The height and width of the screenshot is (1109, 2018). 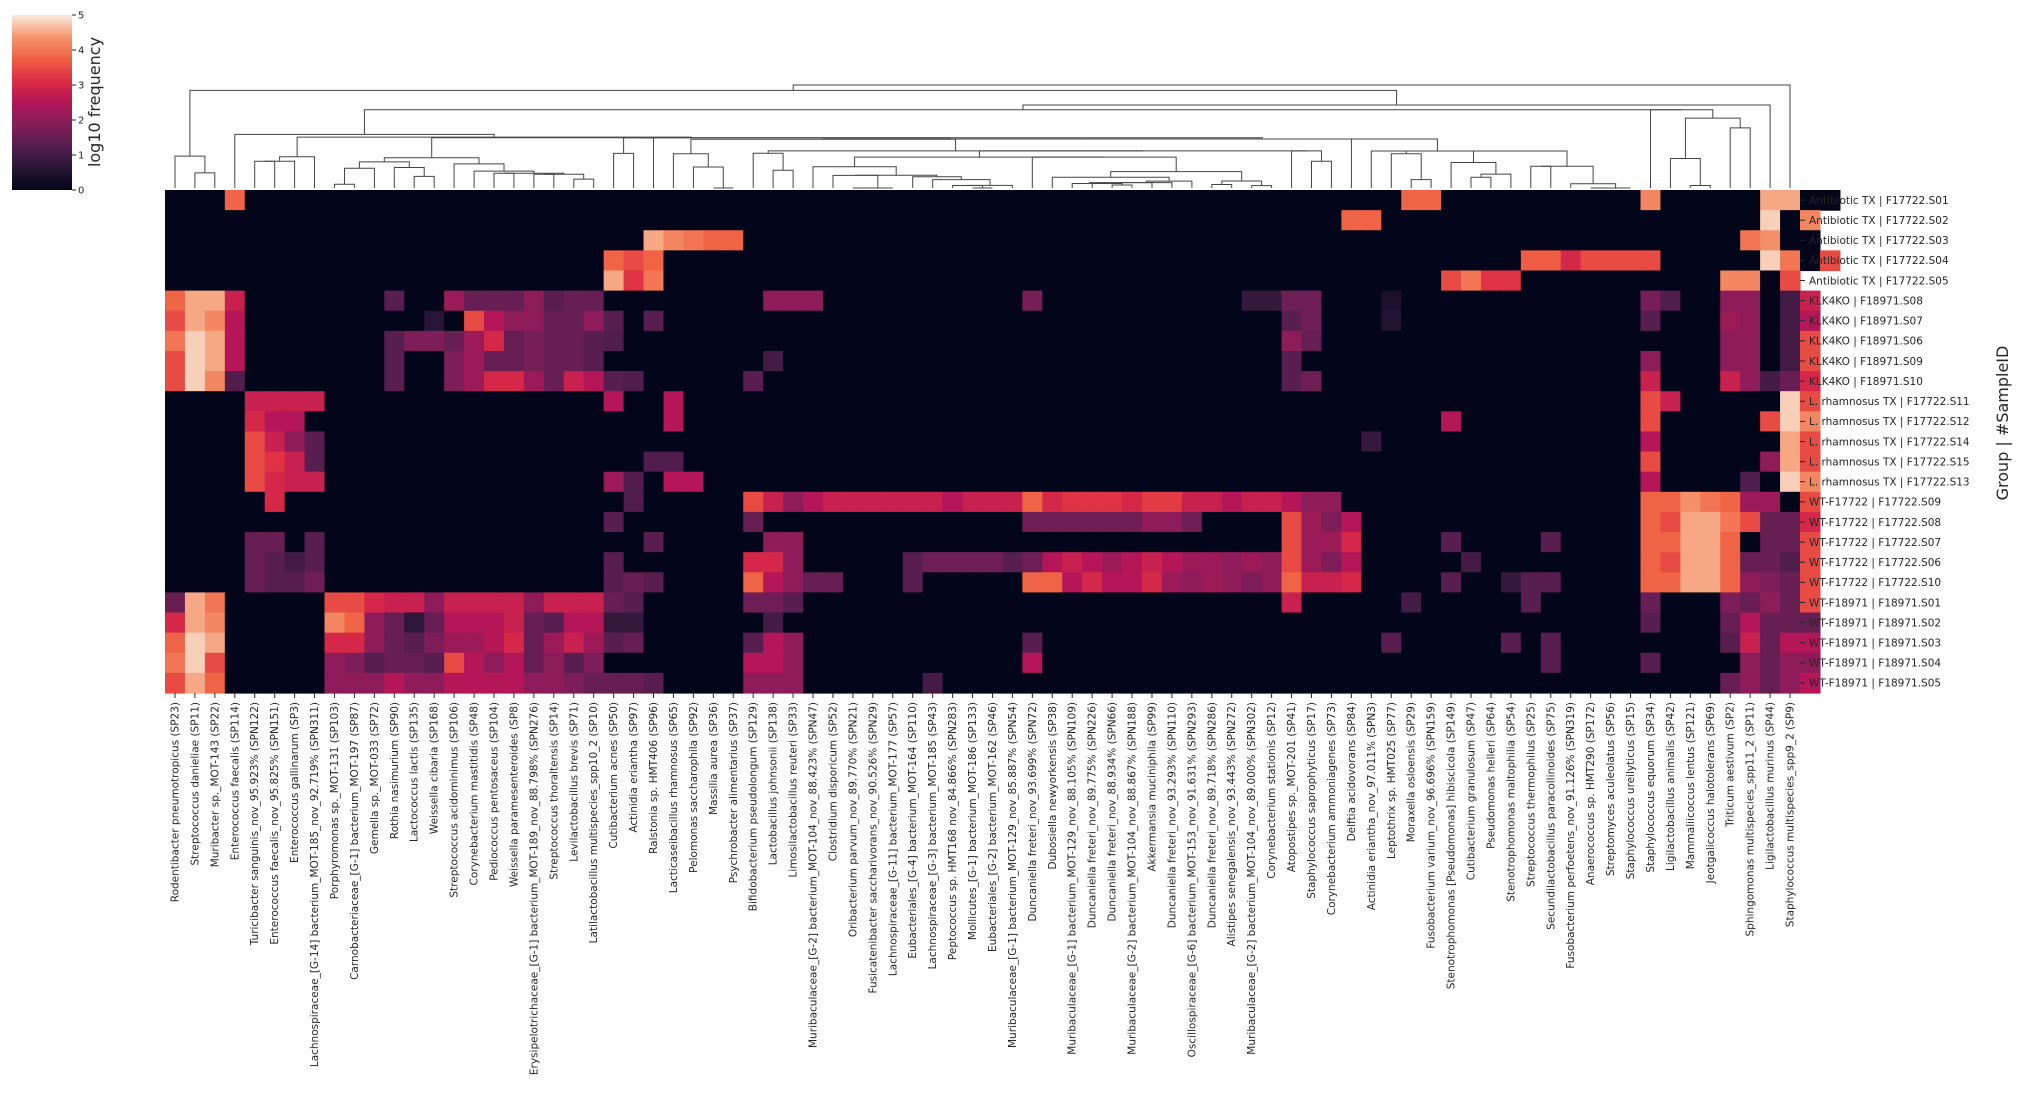 What do you see at coordinates (1172, 815) in the screenshot?
I see `column-label: Duncaniella freteri_nov_93.293% (SPN110)` at bounding box center [1172, 815].